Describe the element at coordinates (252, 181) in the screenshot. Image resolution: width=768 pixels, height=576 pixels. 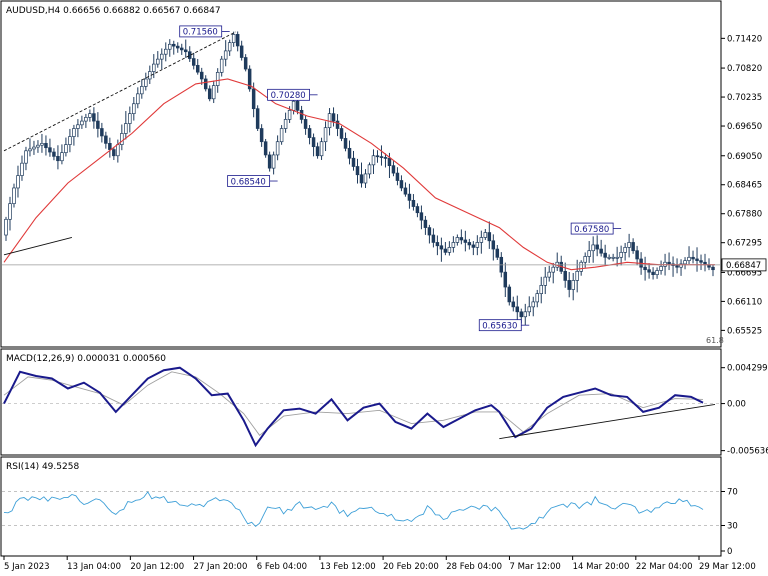
I see `price-annotation: 0.68540` at that location.